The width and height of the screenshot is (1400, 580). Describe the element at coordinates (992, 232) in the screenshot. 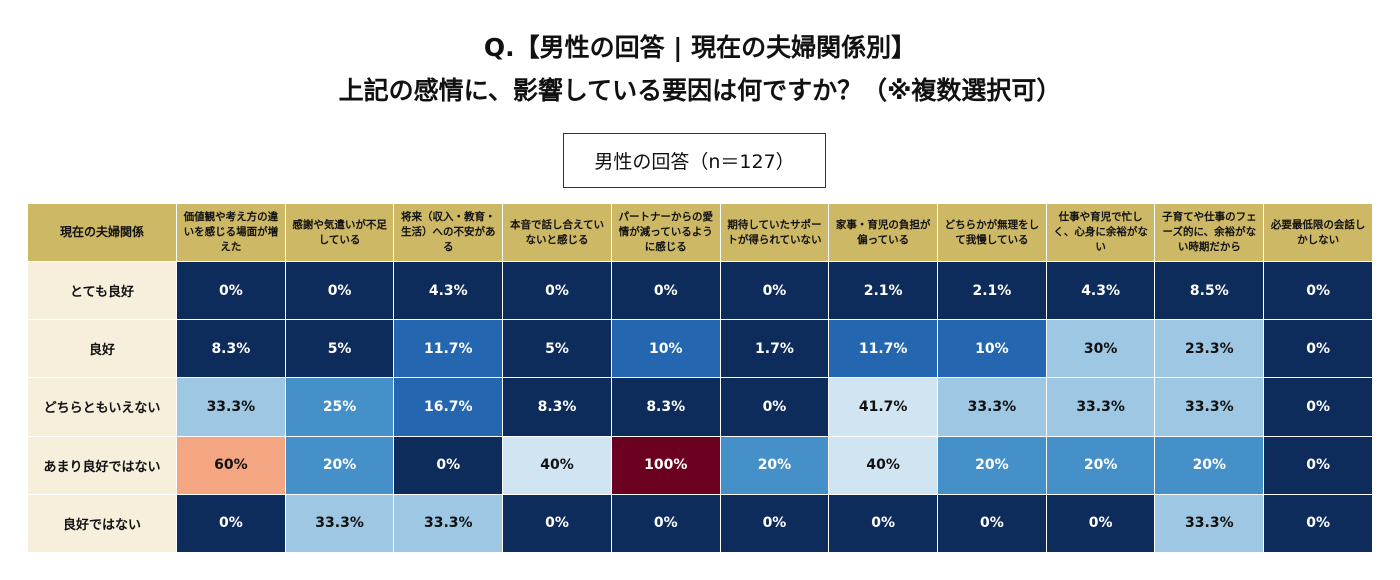

I see `column-header: どちらかが無理をして我慢している` at that location.